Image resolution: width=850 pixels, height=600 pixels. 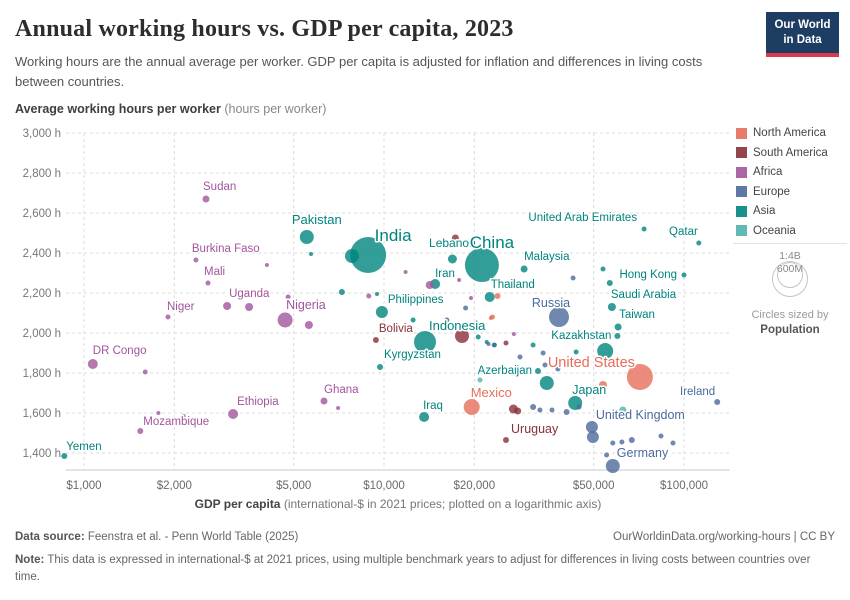 I want to click on country-dot-bolivia, so click(x=375, y=340).